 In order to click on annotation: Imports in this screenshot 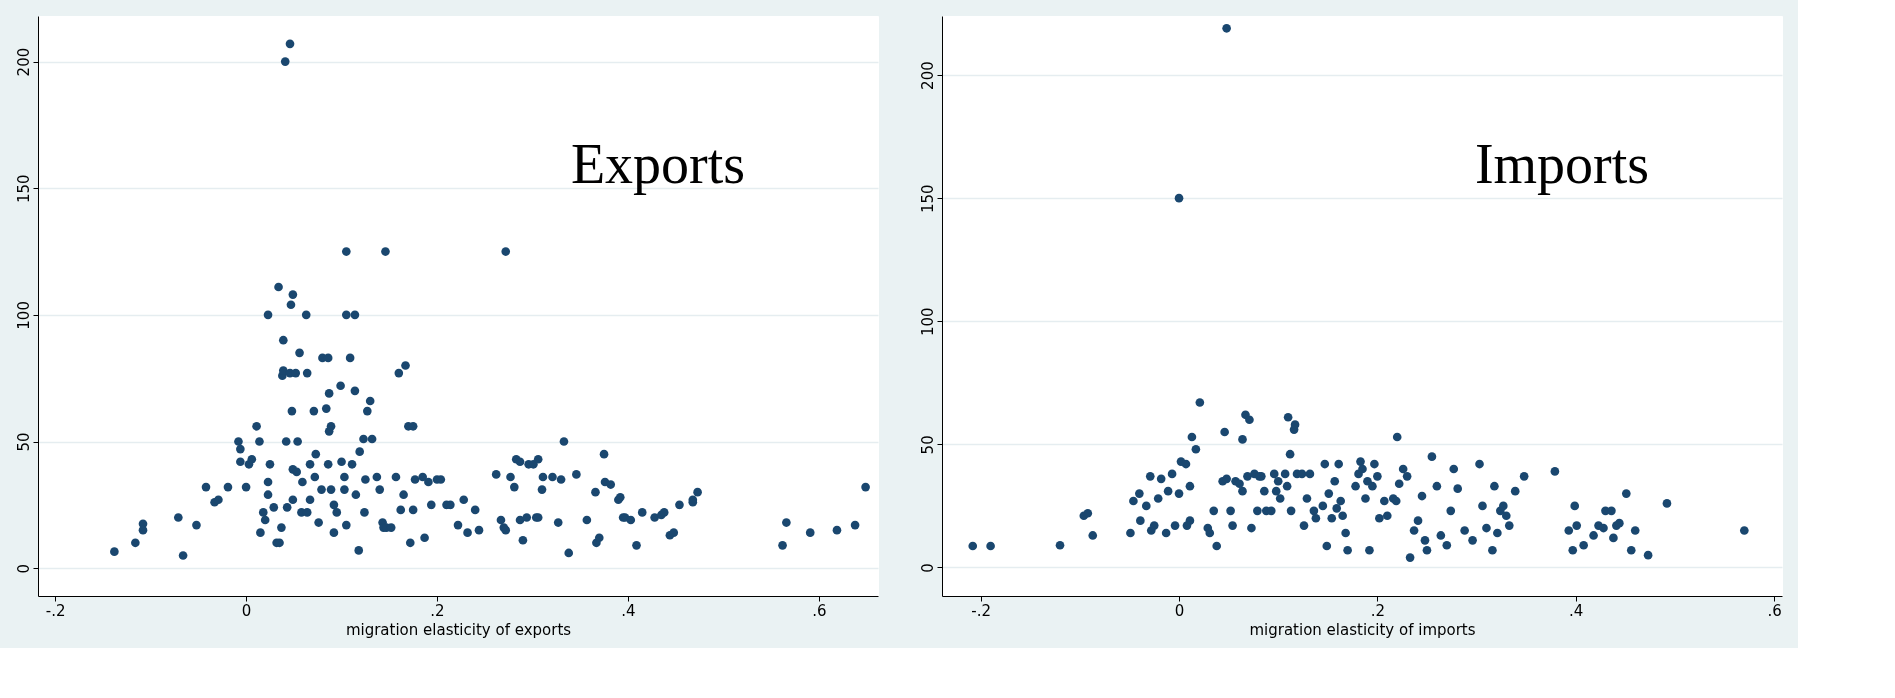, I will do `click(1562, 164)`.